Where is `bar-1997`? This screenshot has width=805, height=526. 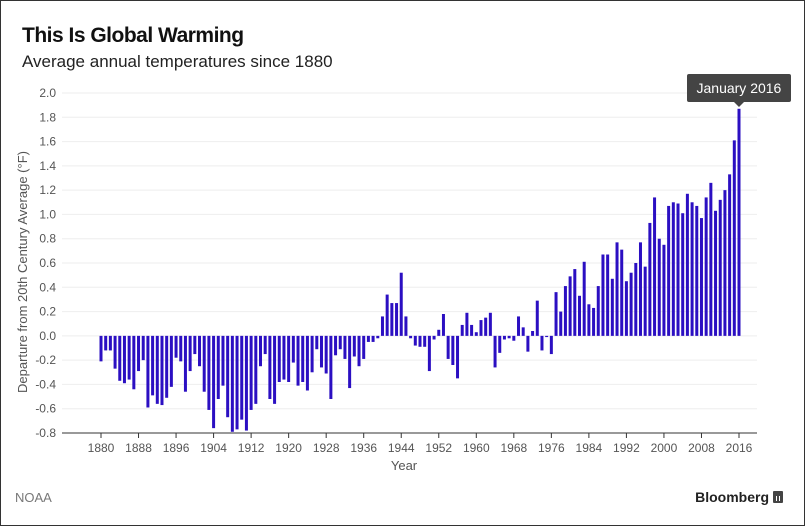
bar-1997 is located at coordinates (650, 279).